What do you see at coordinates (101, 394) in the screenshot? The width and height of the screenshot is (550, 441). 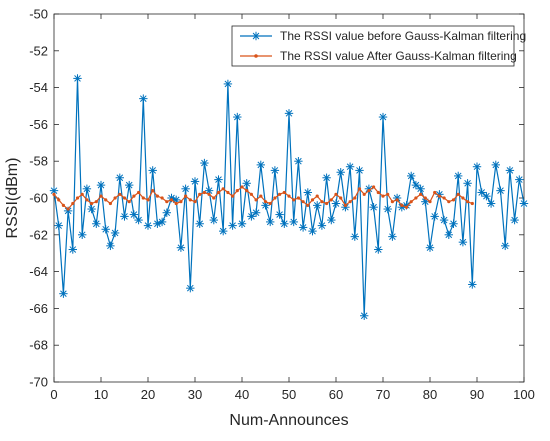 I see `x-tick-label: 10` at bounding box center [101, 394].